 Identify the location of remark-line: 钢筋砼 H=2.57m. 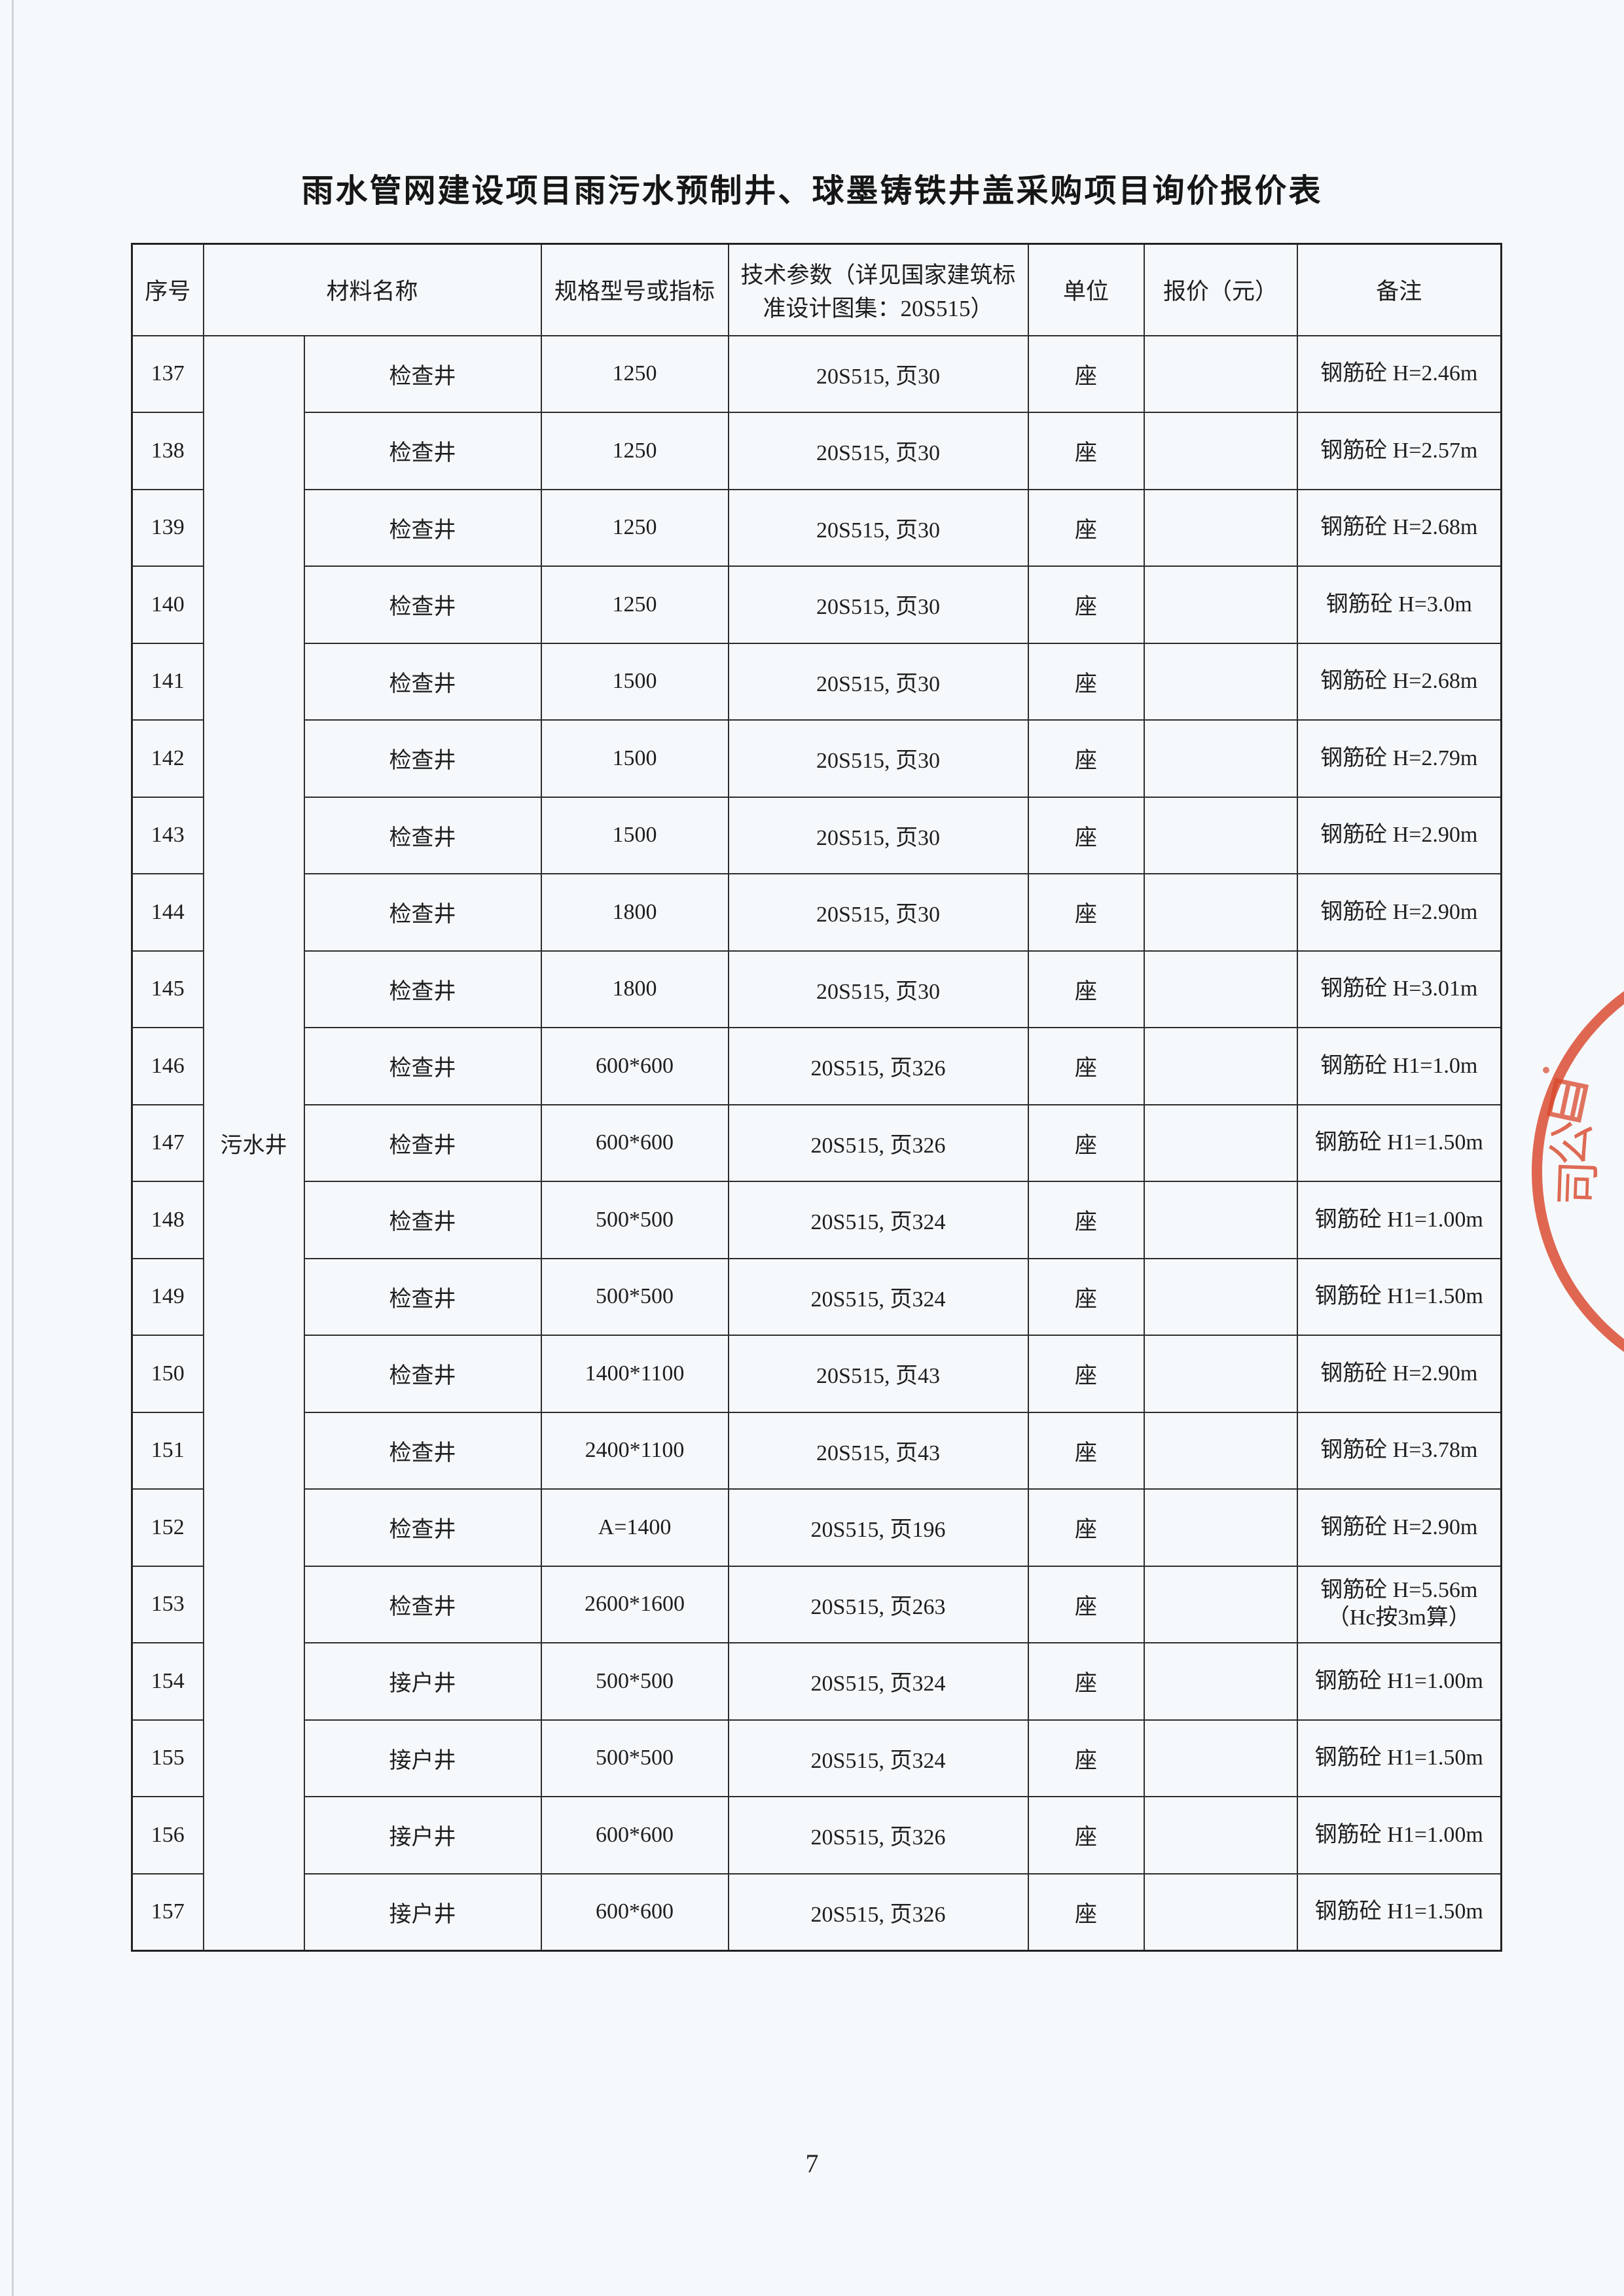
(1399, 451).